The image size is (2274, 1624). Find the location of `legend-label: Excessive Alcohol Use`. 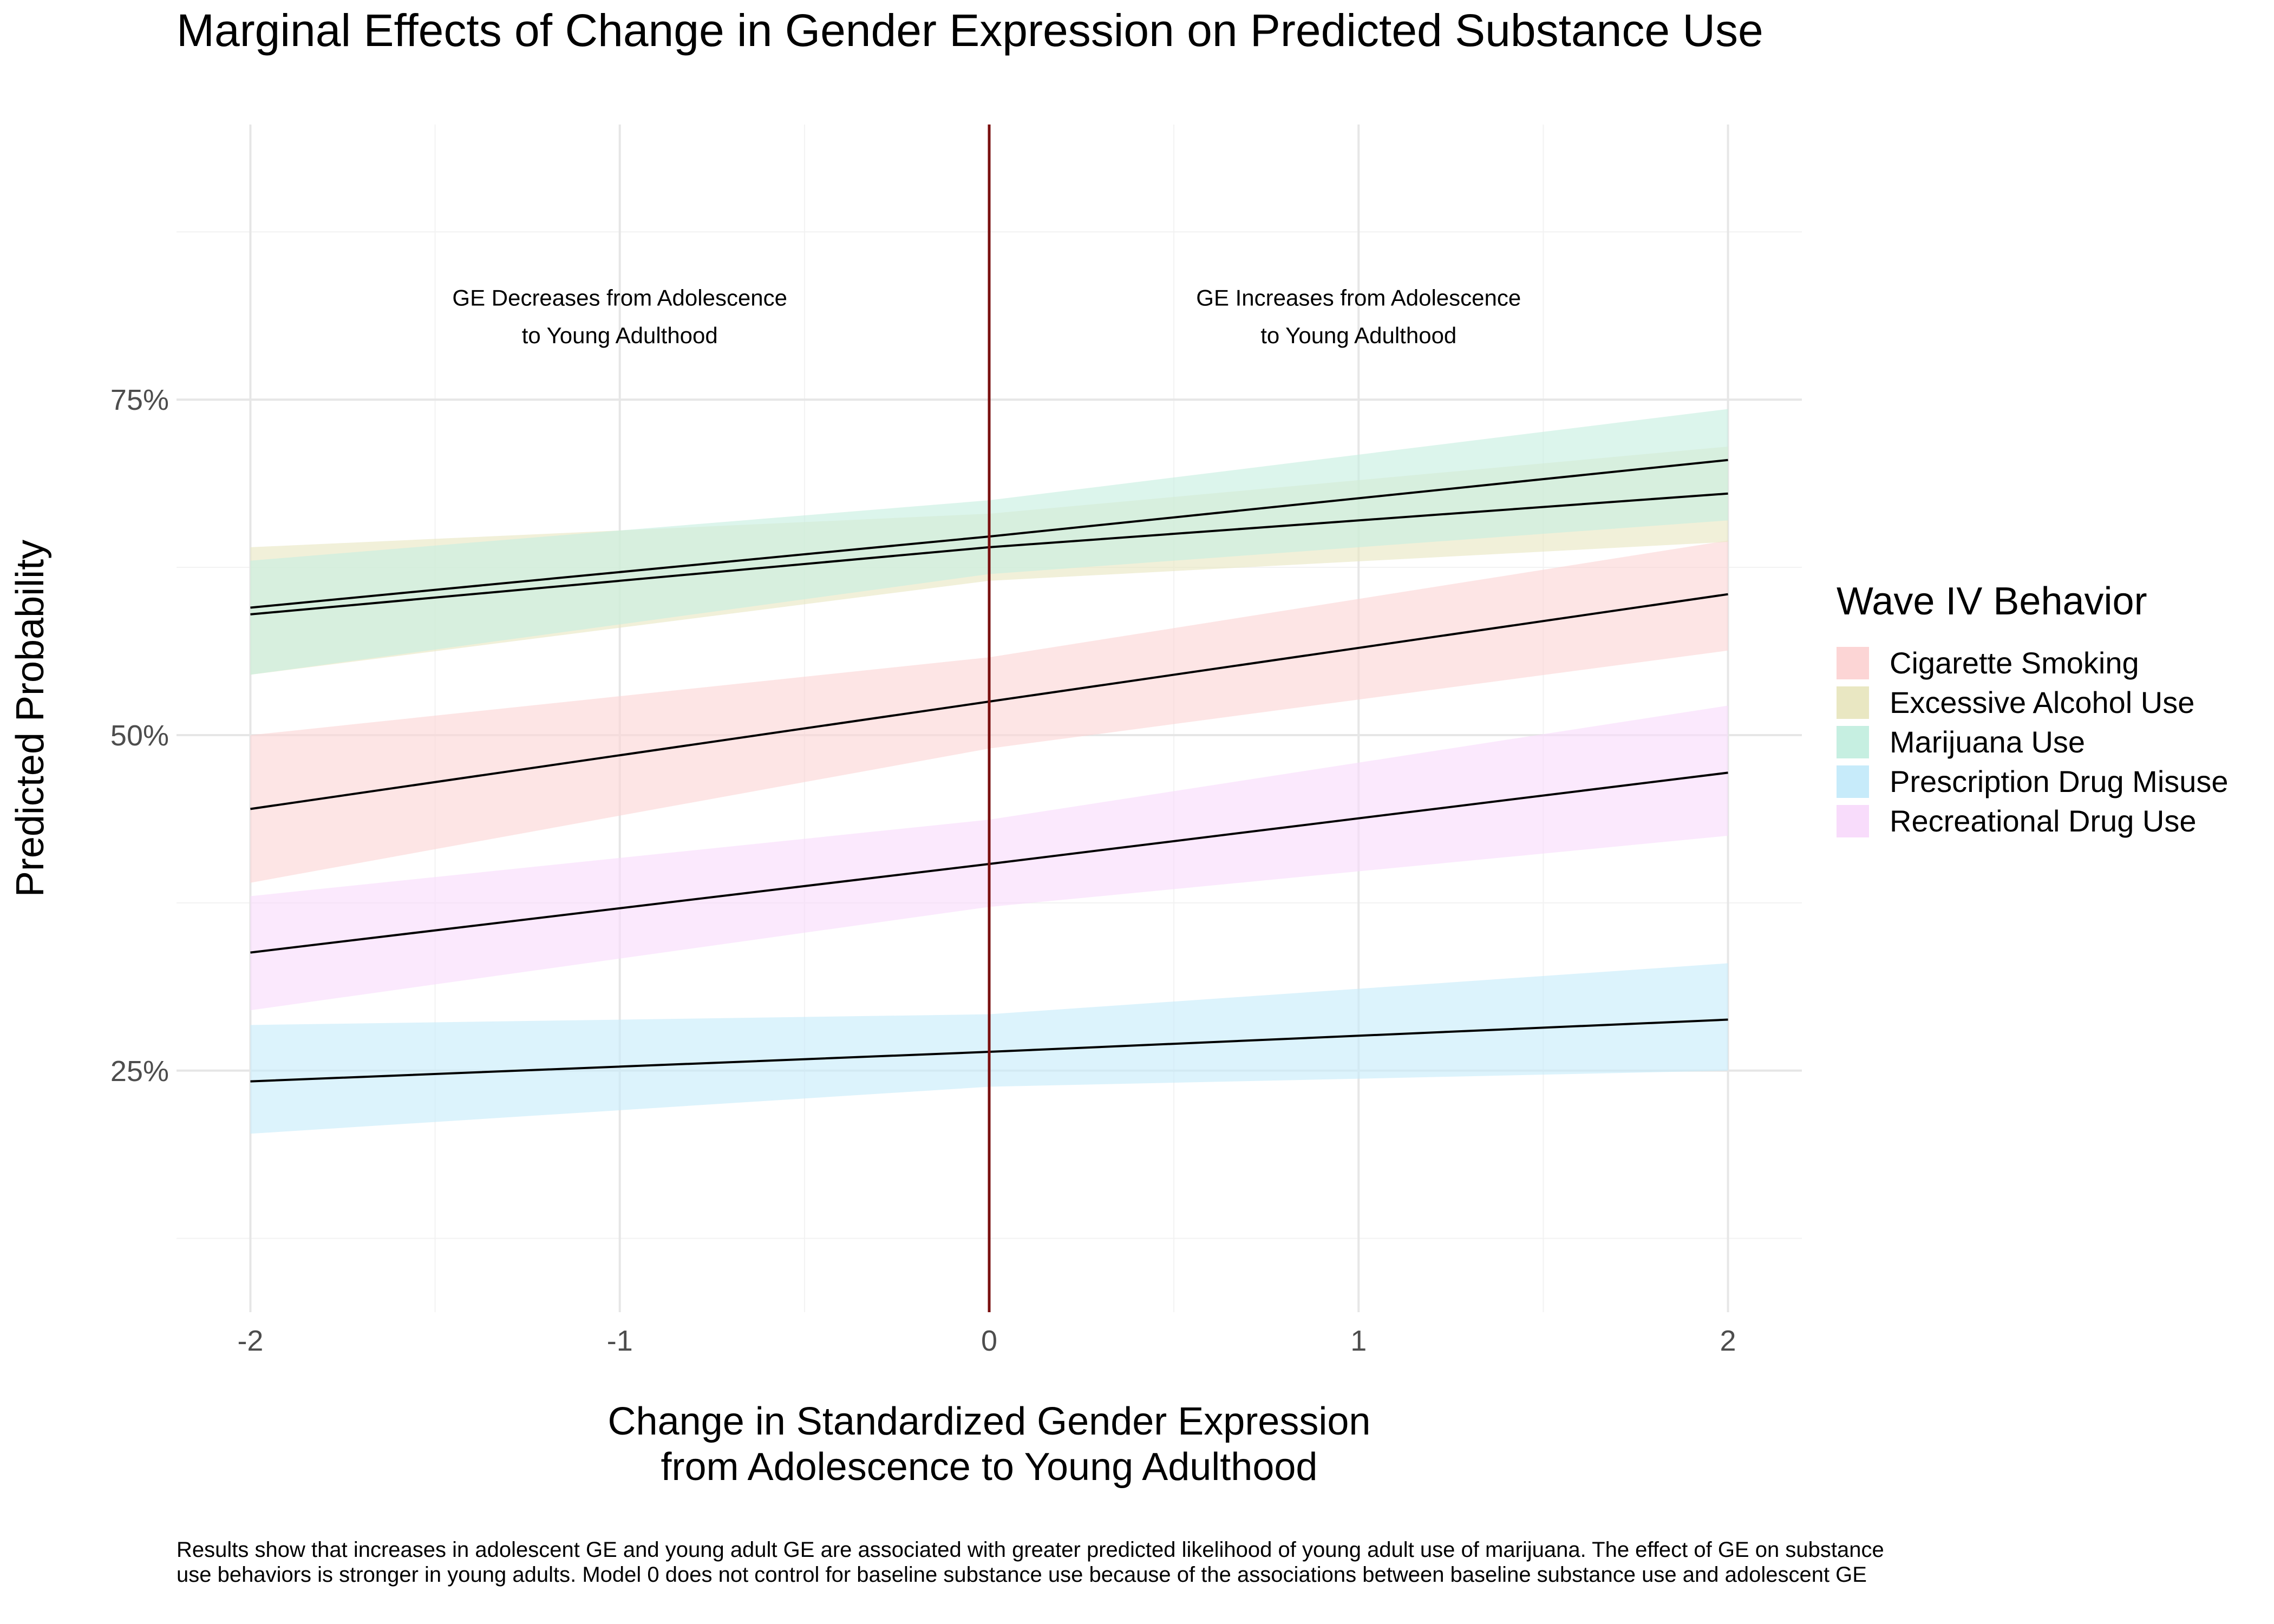

legend-label: Excessive Alcohol Use is located at coordinates (2043, 702).